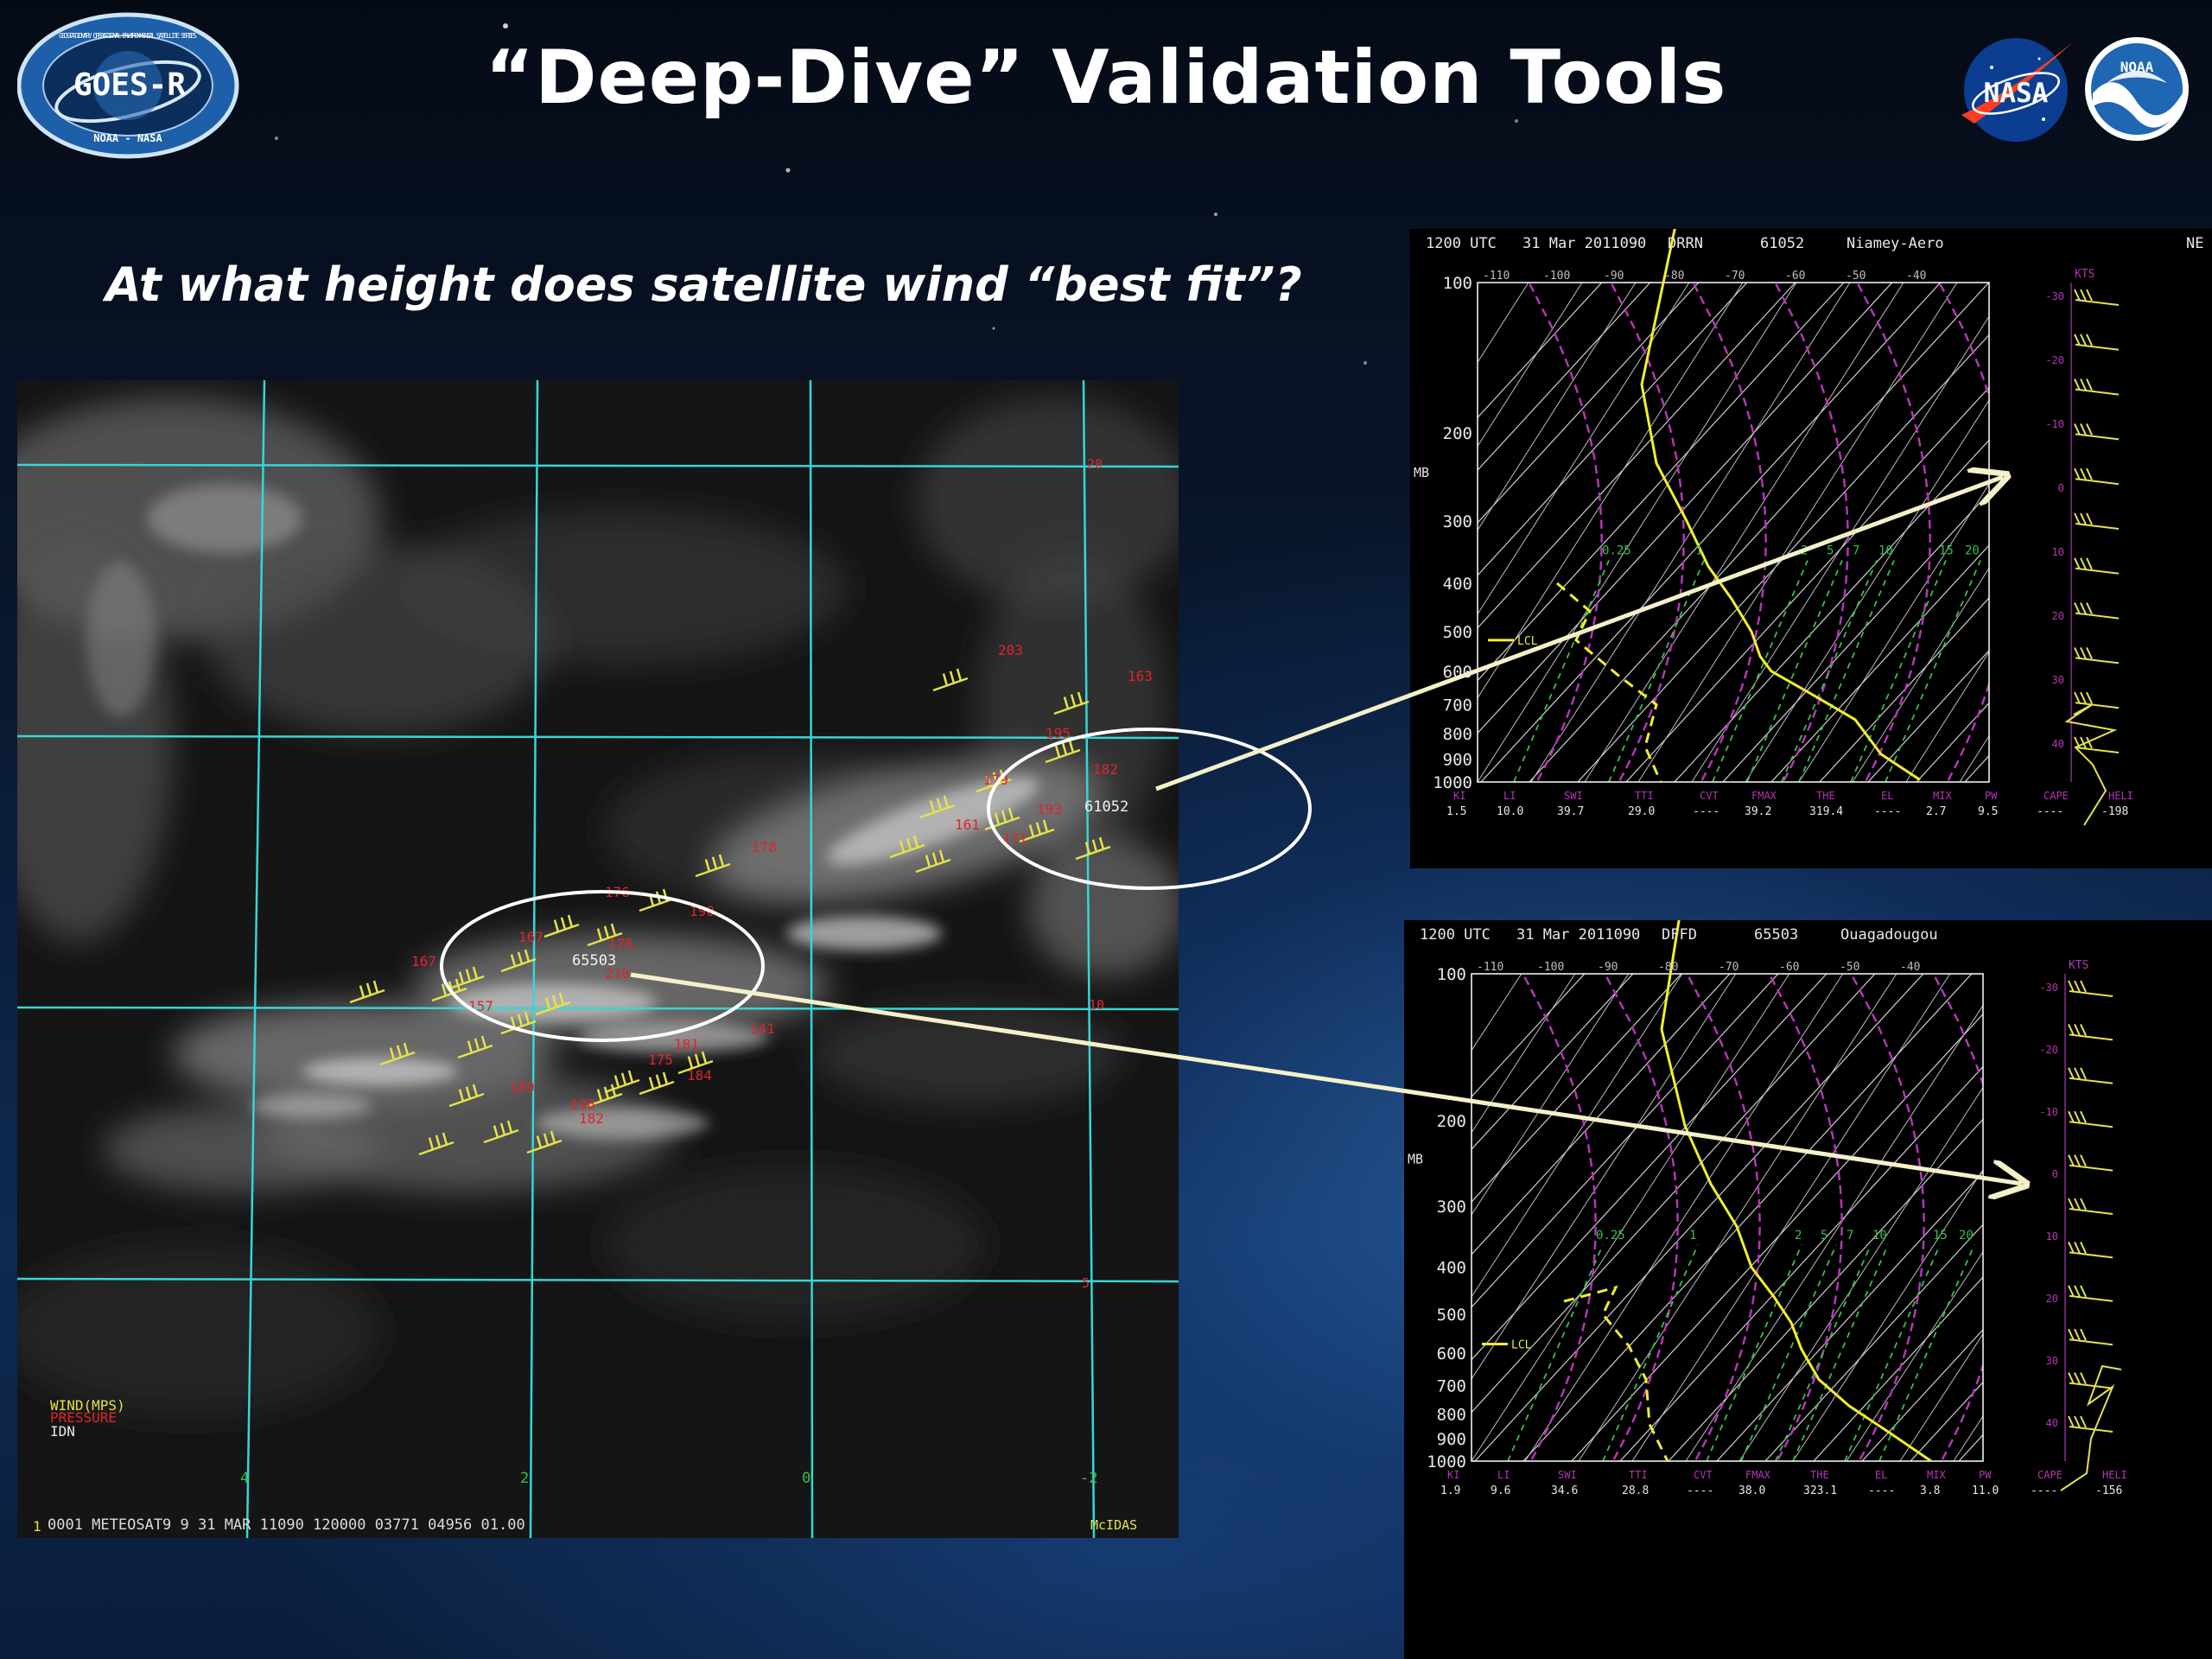 The width and height of the screenshot is (2212, 1659). Describe the element at coordinates (1415, 1158) in the screenshot. I see `mb-axis-label: MB` at that location.